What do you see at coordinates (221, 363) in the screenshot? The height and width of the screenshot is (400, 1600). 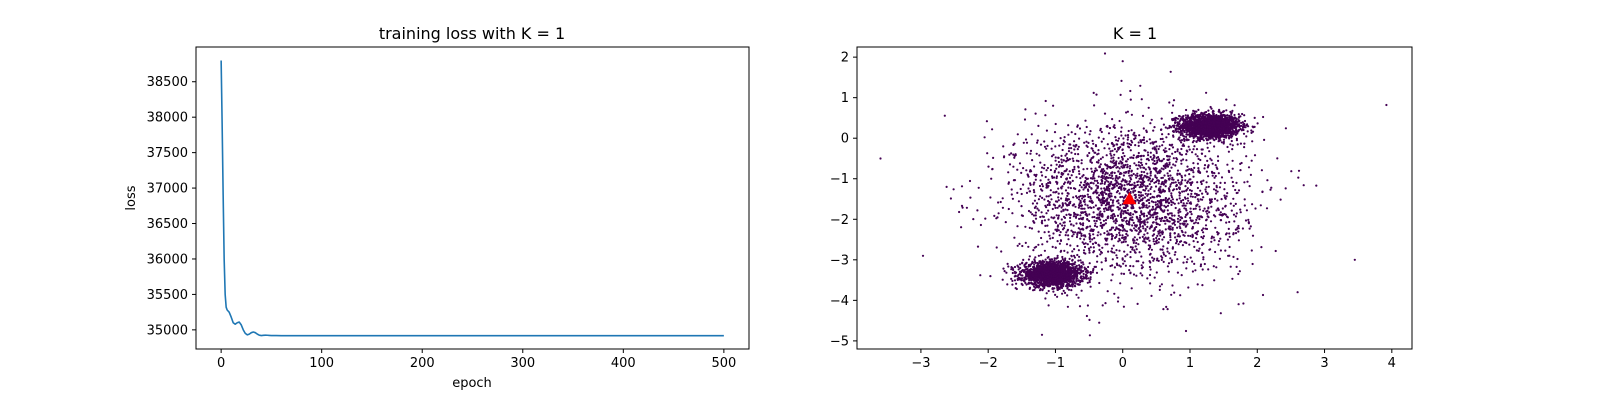 I see `loss-x-tick-label: 0` at bounding box center [221, 363].